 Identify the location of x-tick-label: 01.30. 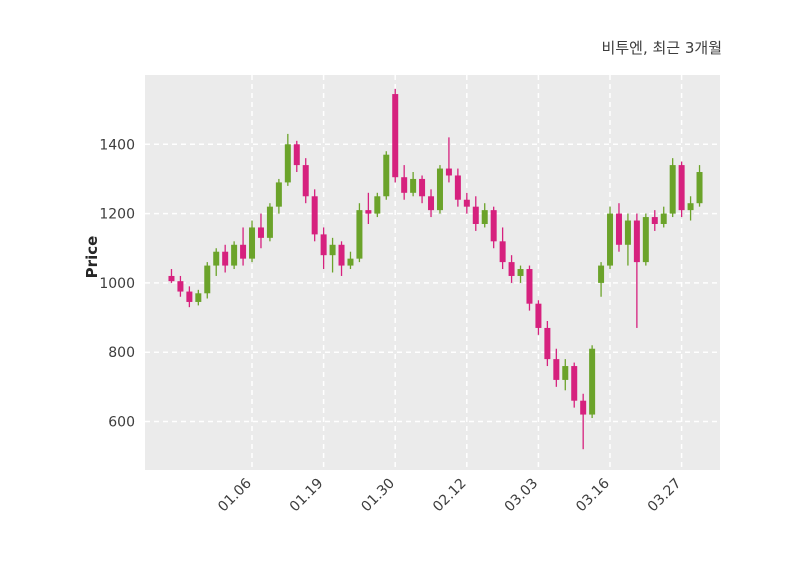
(378, 496).